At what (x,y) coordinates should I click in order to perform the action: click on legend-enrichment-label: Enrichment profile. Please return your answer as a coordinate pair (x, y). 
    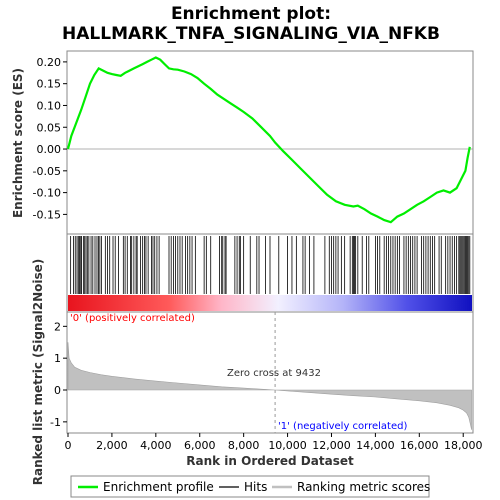
    Looking at the image, I should click on (158, 487).